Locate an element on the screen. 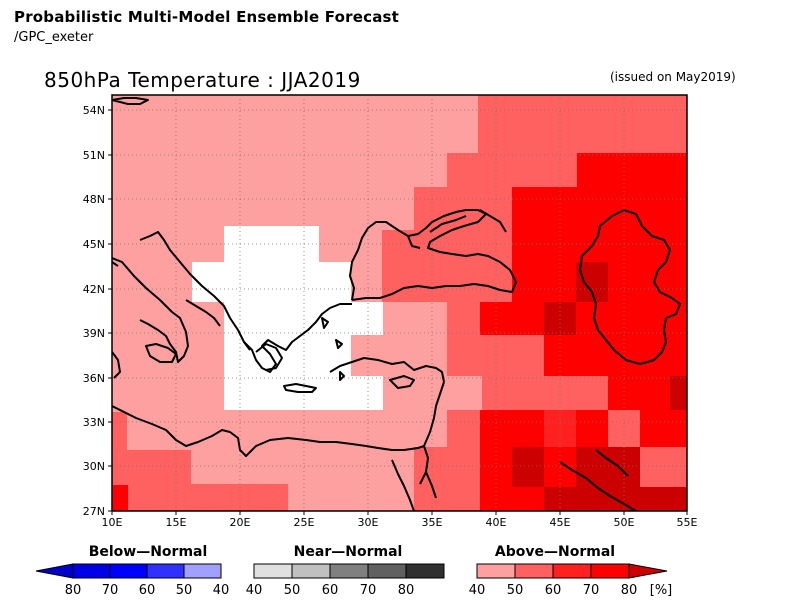 The image size is (800, 600). lat-label: 48N is located at coordinates (94, 199).